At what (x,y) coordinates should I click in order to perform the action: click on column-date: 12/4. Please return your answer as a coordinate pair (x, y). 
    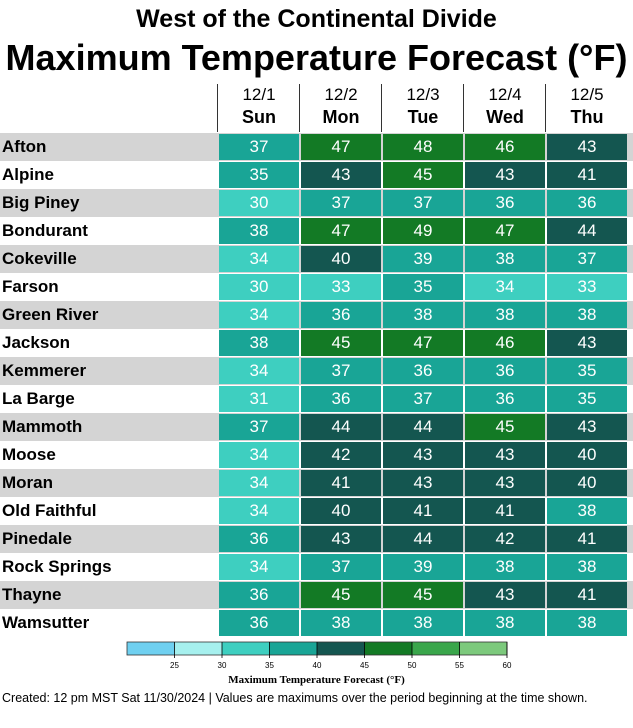
    Looking at the image, I should click on (505, 94).